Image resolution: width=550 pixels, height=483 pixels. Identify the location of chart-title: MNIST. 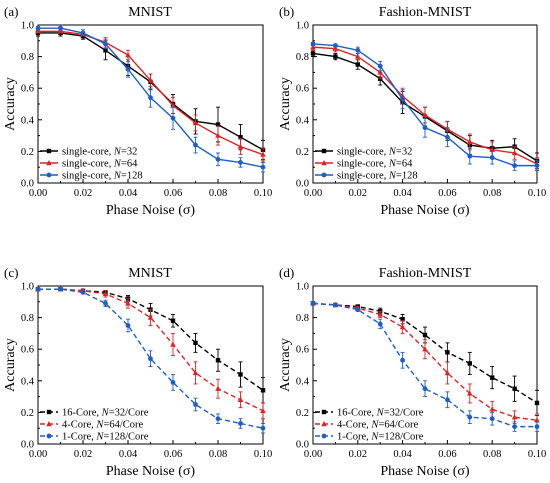
(150, 273).